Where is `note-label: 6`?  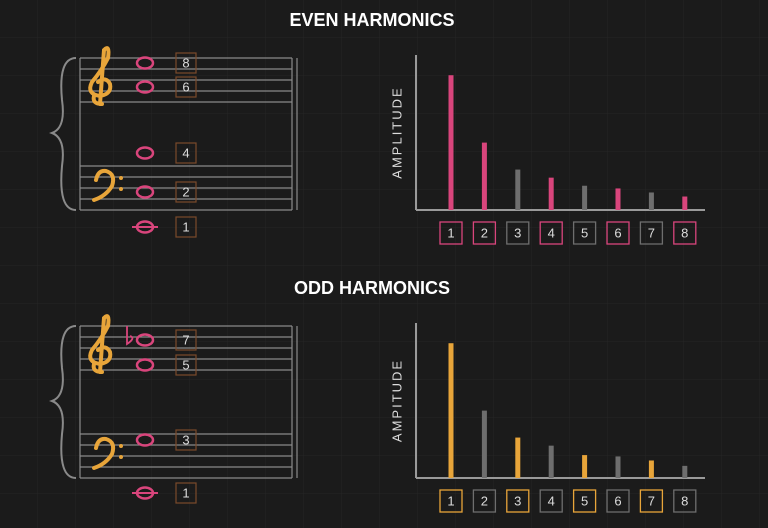 note-label: 6 is located at coordinates (185, 86).